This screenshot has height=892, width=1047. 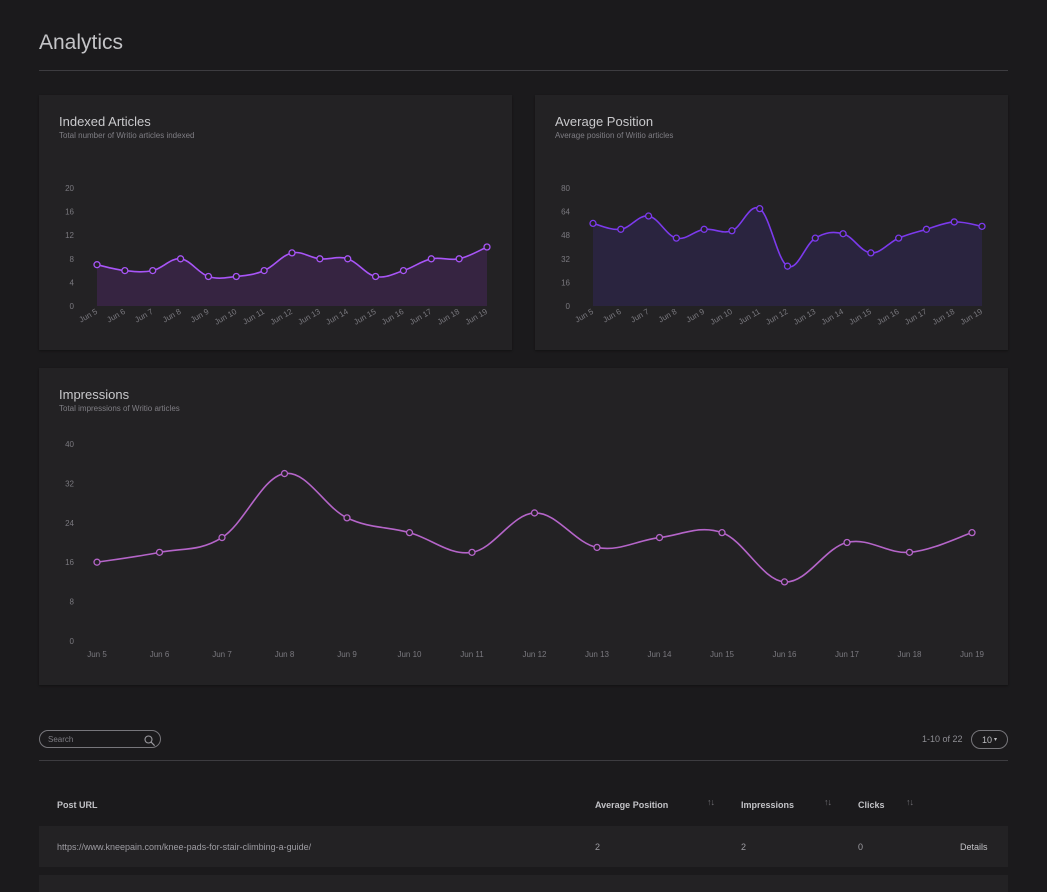 What do you see at coordinates (523, 760) in the screenshot?
I see `table-divider` at bounding box center [523, 760].